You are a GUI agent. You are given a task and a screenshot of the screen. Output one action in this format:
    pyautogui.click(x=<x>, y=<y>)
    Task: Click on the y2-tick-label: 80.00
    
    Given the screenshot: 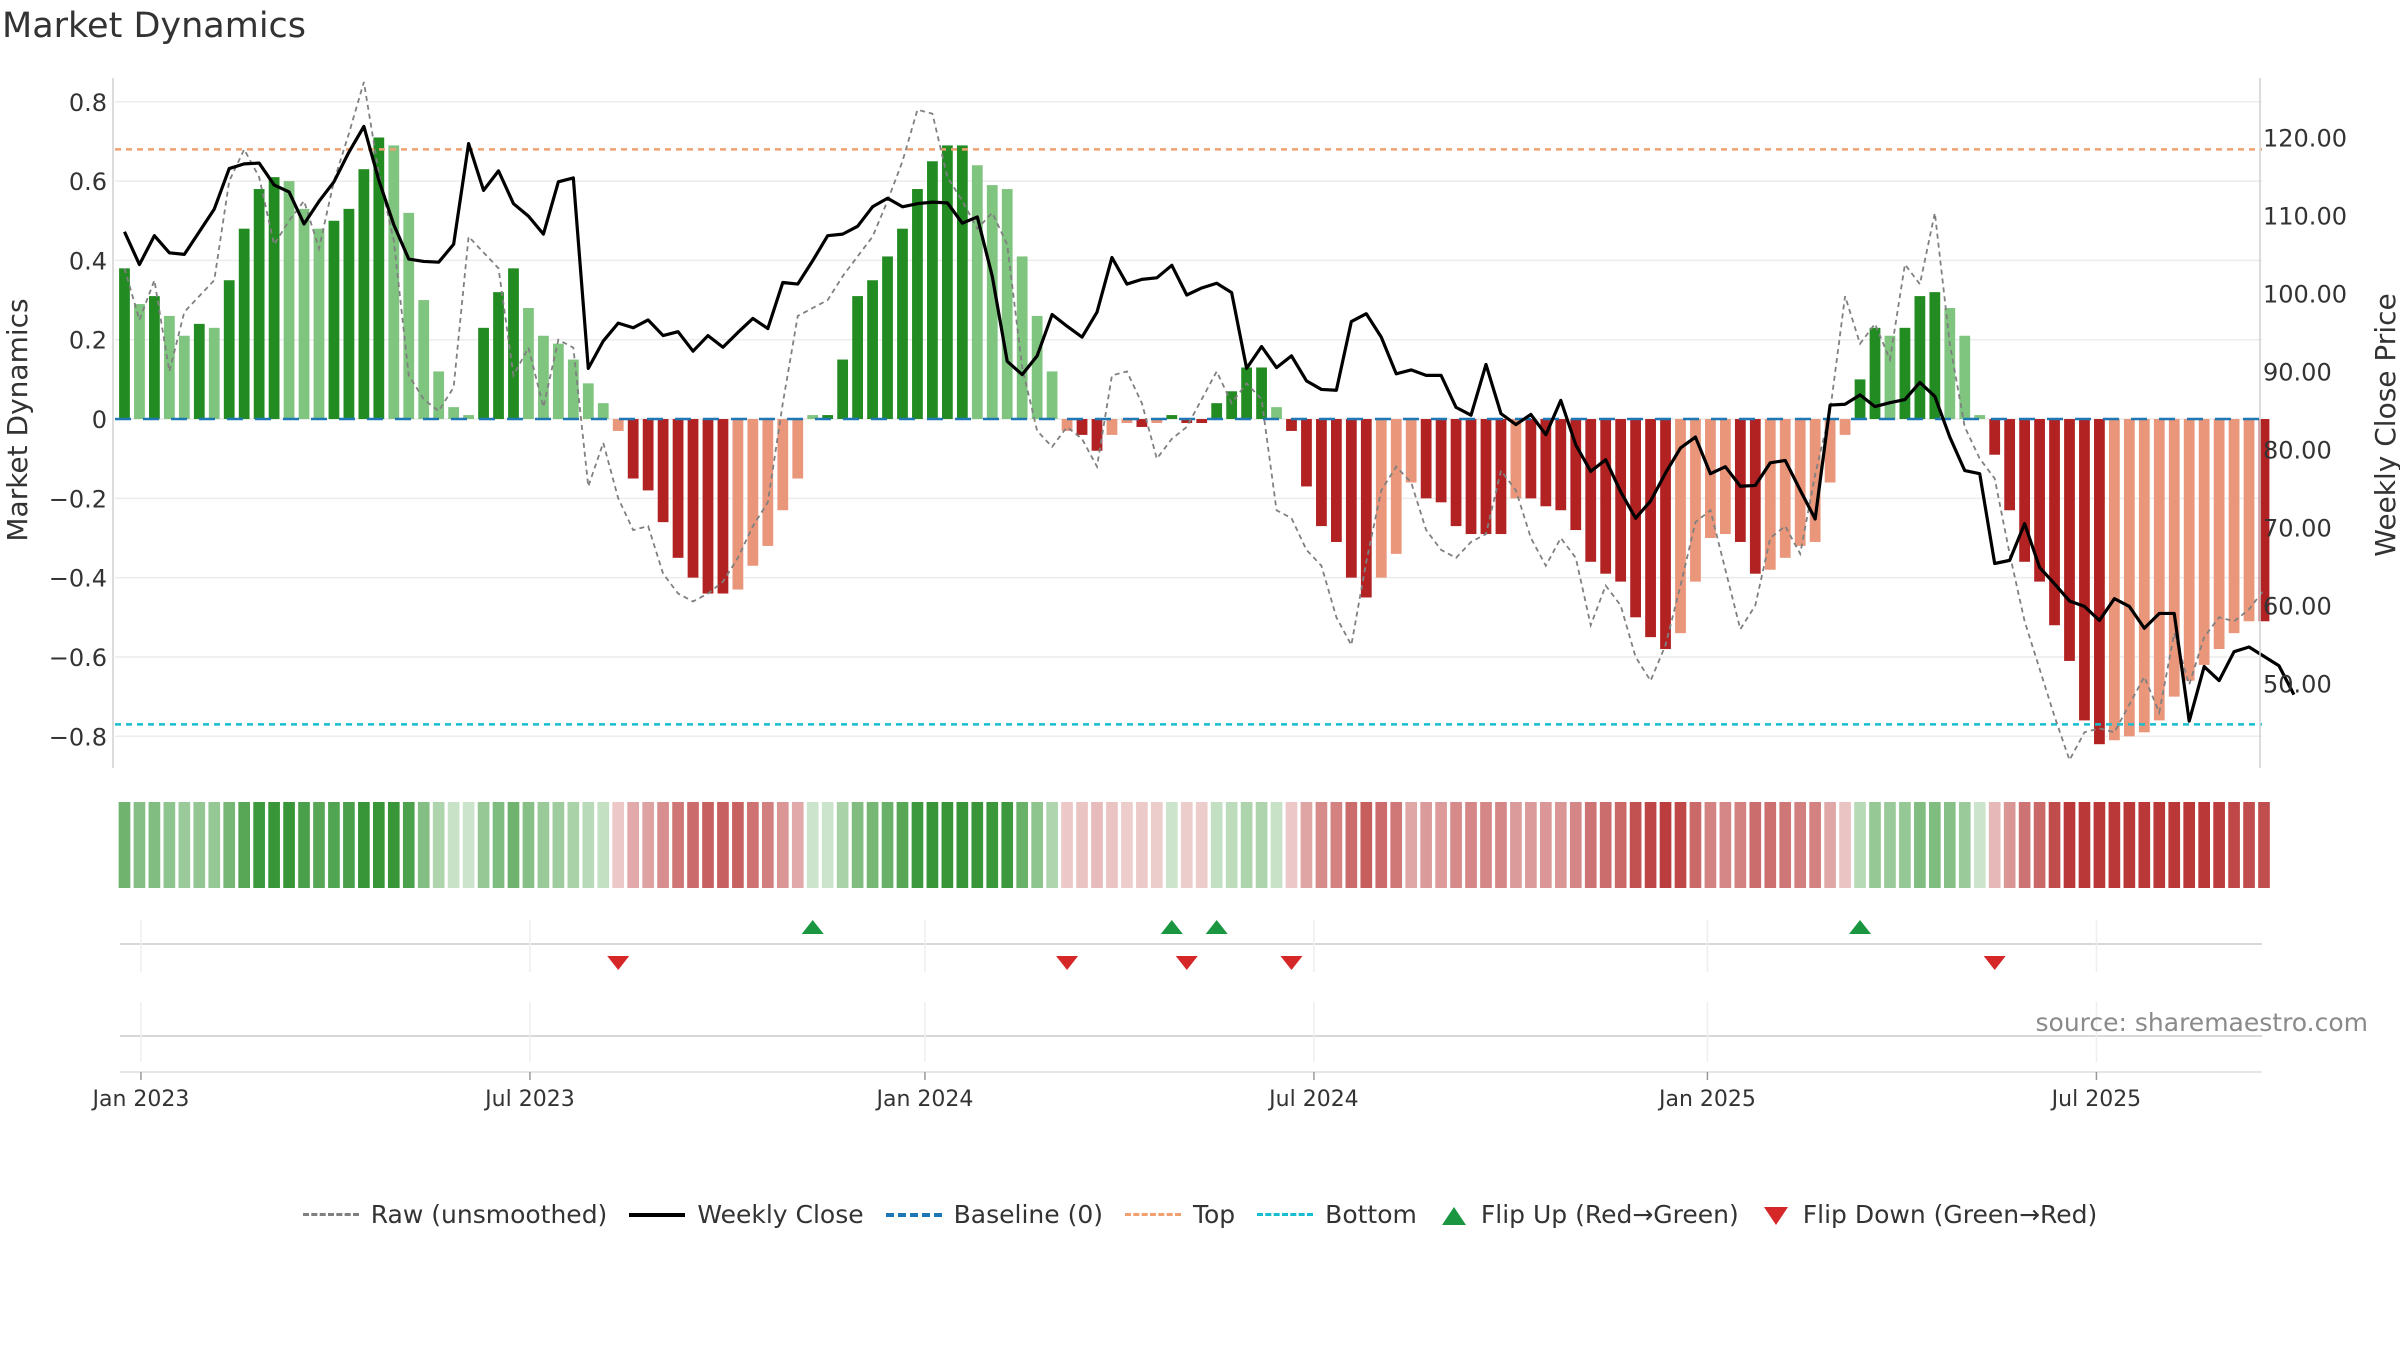 What is the action you would take?
    pyautogui.click(x=2297, y=451)
    